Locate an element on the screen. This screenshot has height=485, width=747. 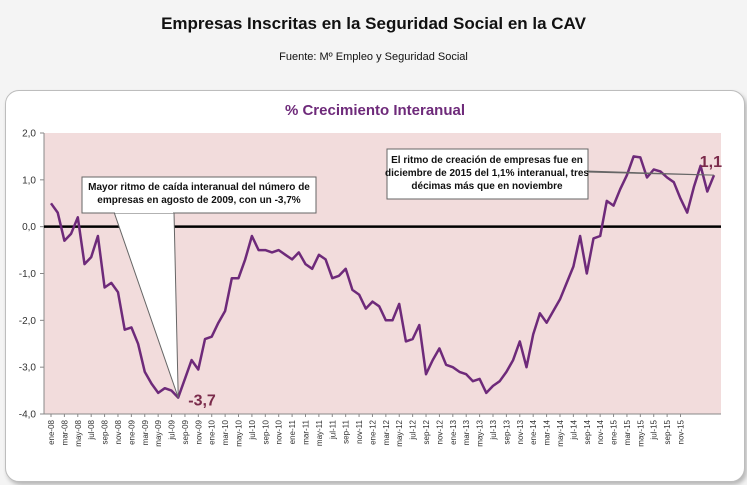
x-tick-label: ene-08 is located at coordinates (51, 431).